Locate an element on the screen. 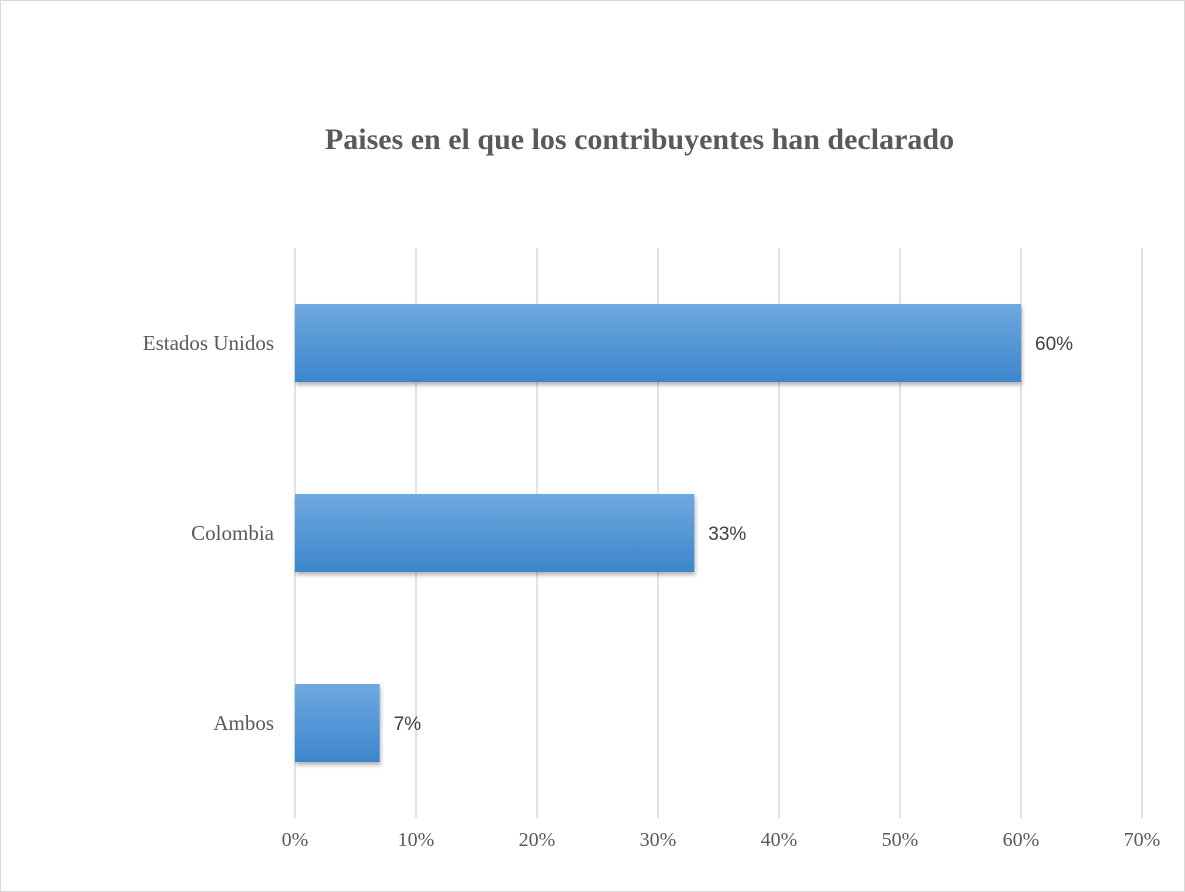  x-tick-label: 50% is located at coordinates (900, 840).